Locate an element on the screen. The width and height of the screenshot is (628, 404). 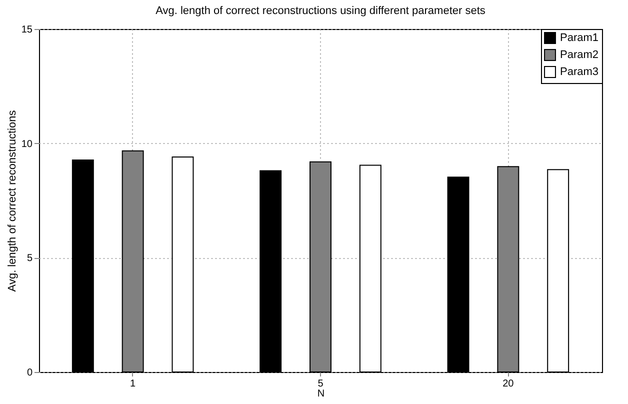
x-tick-label: 20 is located at coordinates (508, 384).